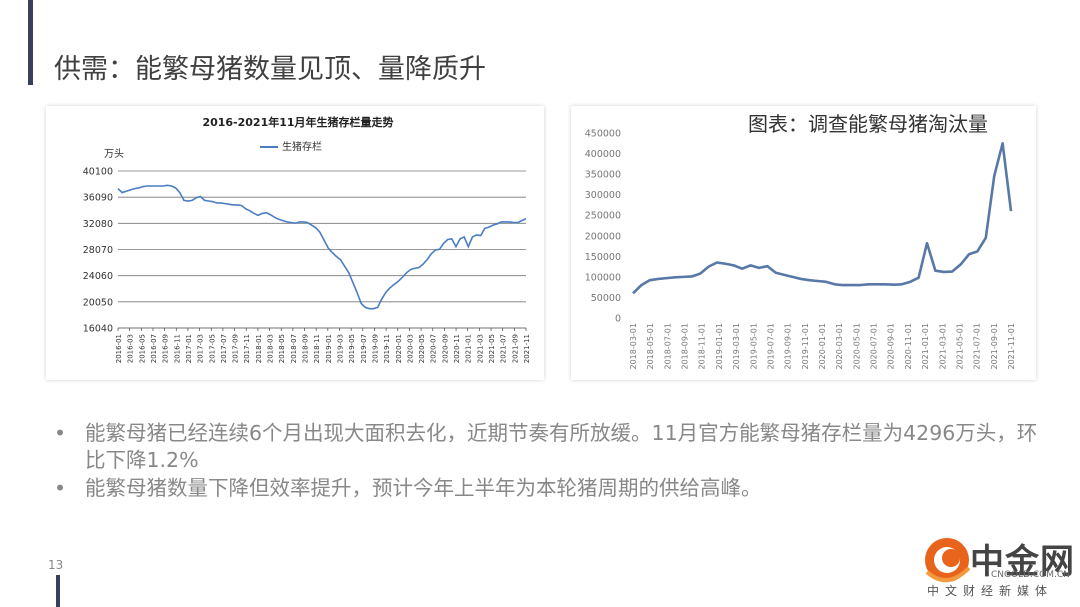 The width and height of the screenshot is (1080, 607). I want to click on x-tick-label: 2018-11-01, so click(702, 346).